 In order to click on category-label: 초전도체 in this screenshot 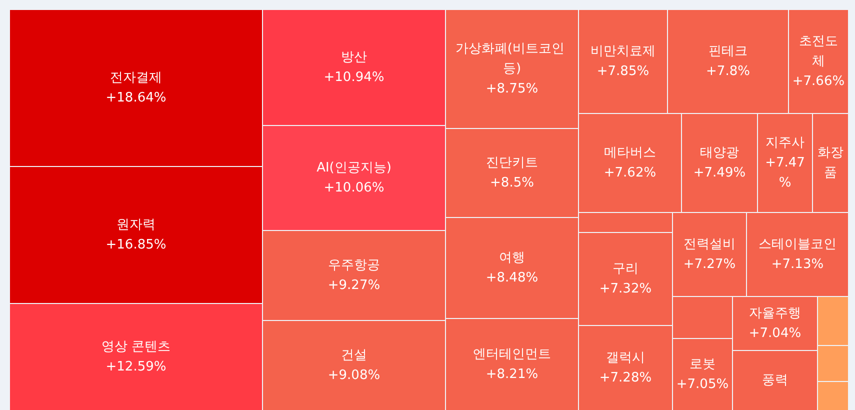, I will do `click(818, 51)`.